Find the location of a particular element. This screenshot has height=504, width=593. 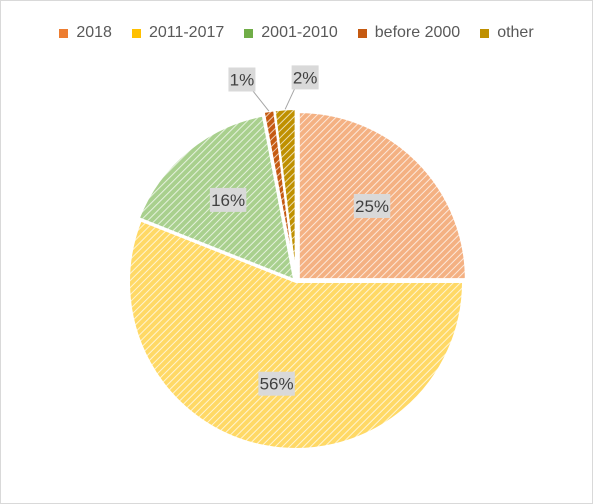

data-label-box-2011-2017 is located at coordinates (276, 383).